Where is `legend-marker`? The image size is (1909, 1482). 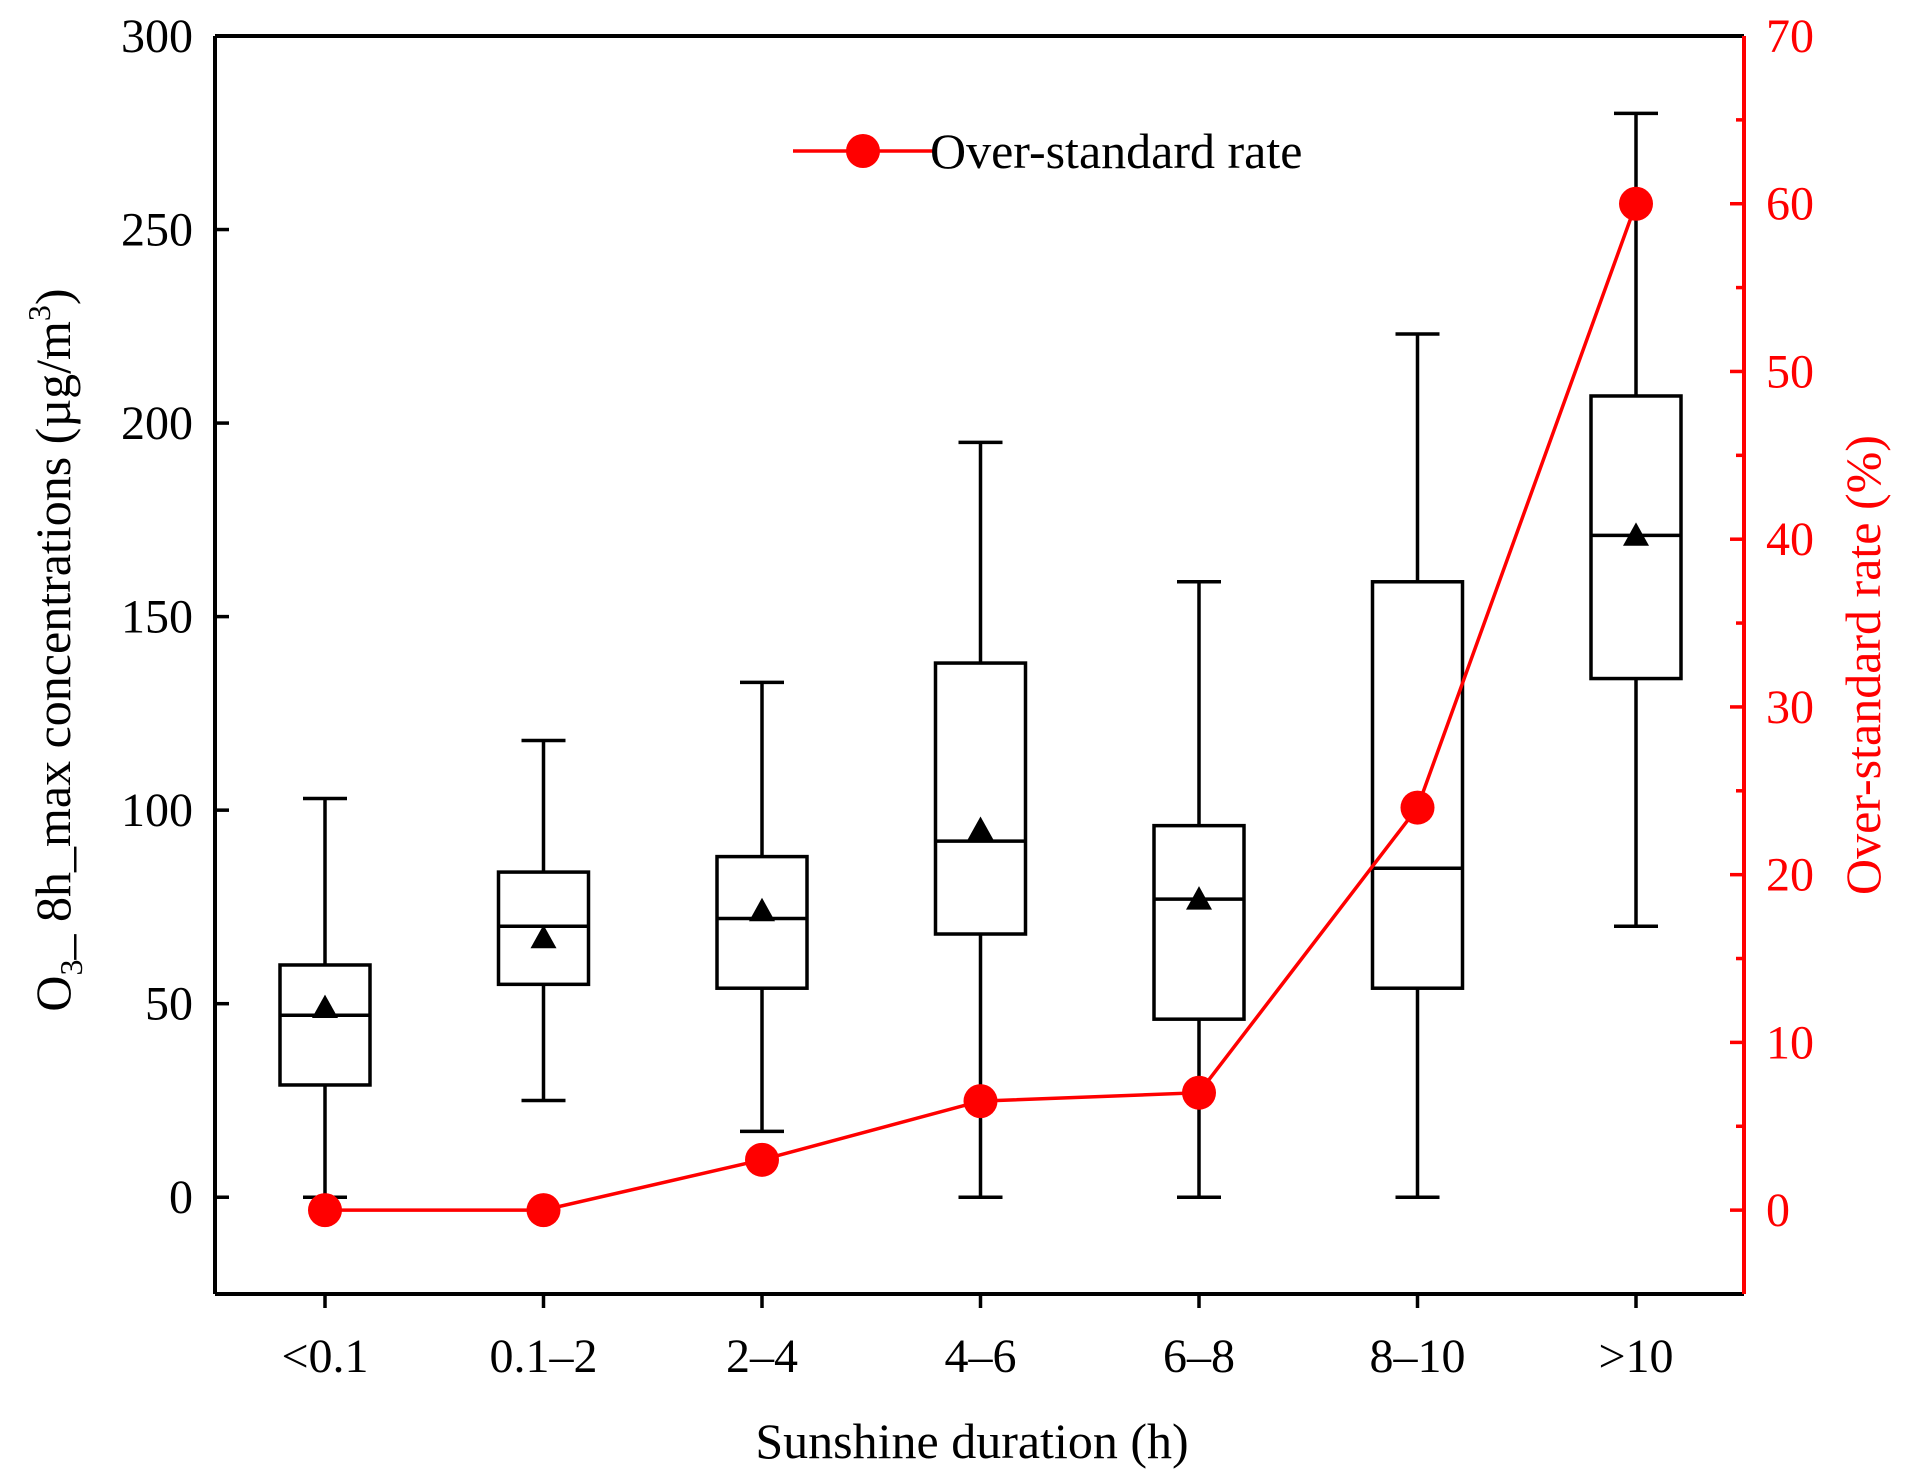
legend-marker is located at coordinates (863, 151).